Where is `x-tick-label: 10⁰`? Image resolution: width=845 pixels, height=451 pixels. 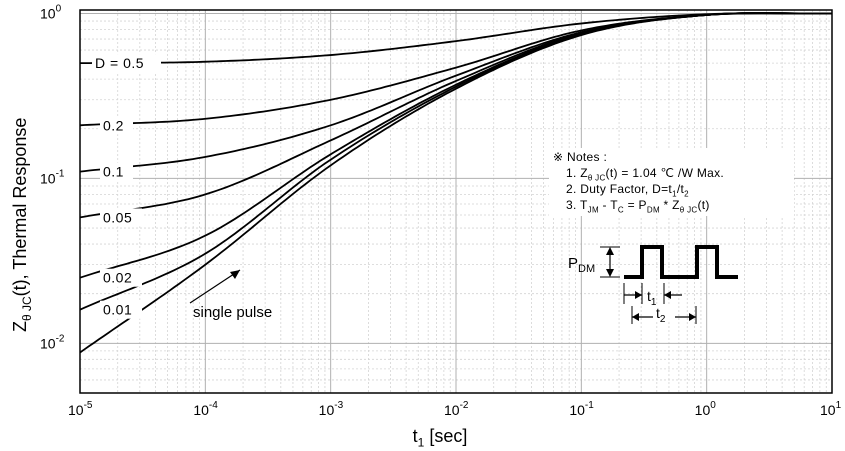
x-tick-label: 10⁰ is located at coordinates (706, 409).